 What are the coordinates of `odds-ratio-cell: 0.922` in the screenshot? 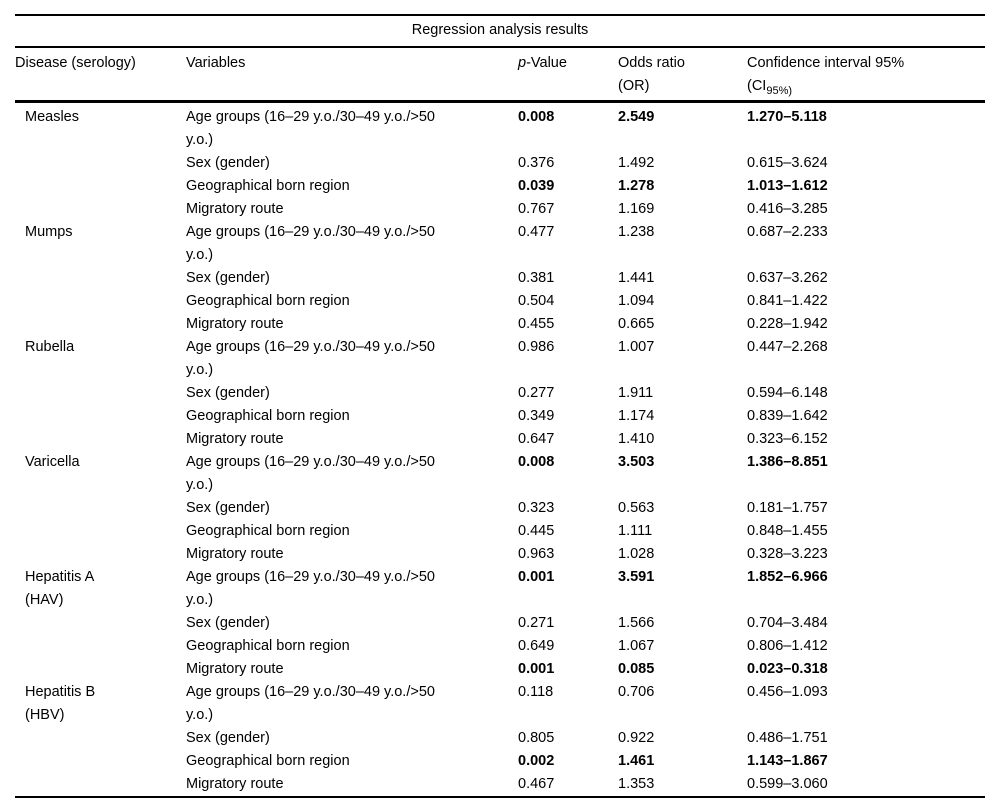 It's located at (636, 738).